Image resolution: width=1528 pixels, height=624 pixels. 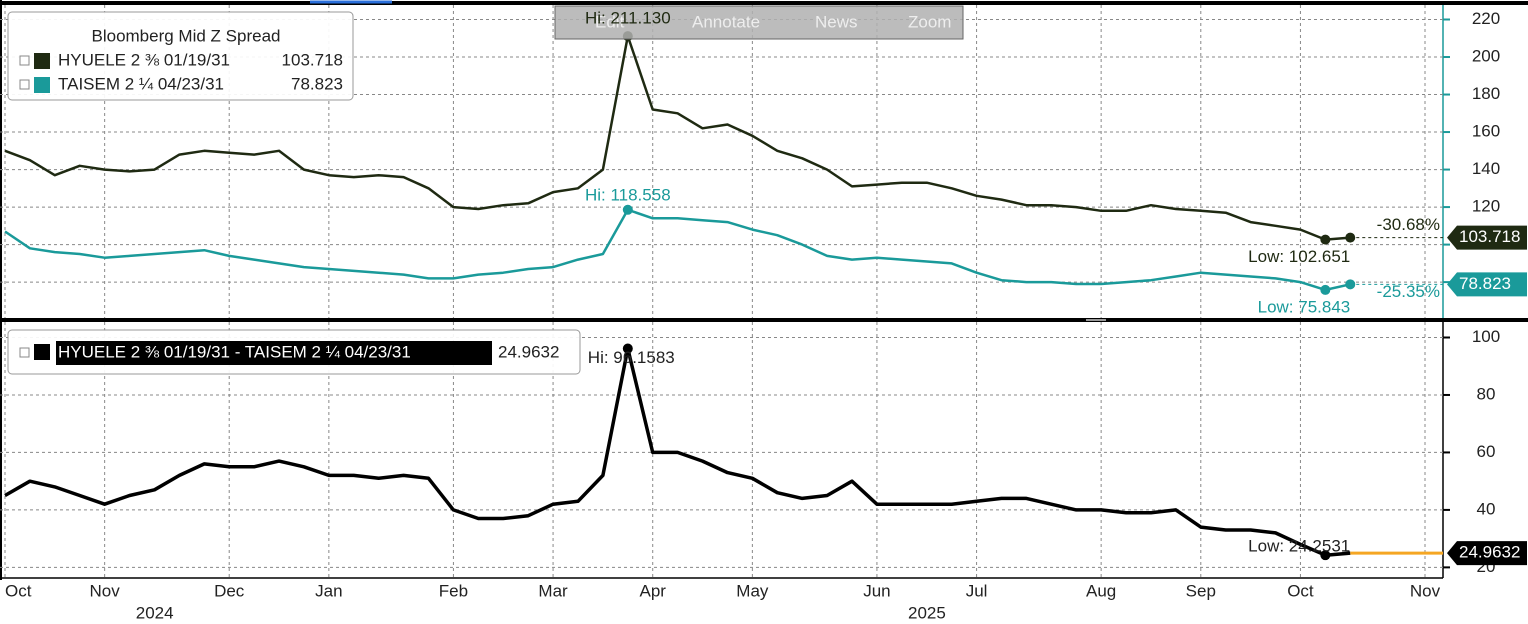 I want to click on legend-value: 24.9632, so click(x=528, y=351).